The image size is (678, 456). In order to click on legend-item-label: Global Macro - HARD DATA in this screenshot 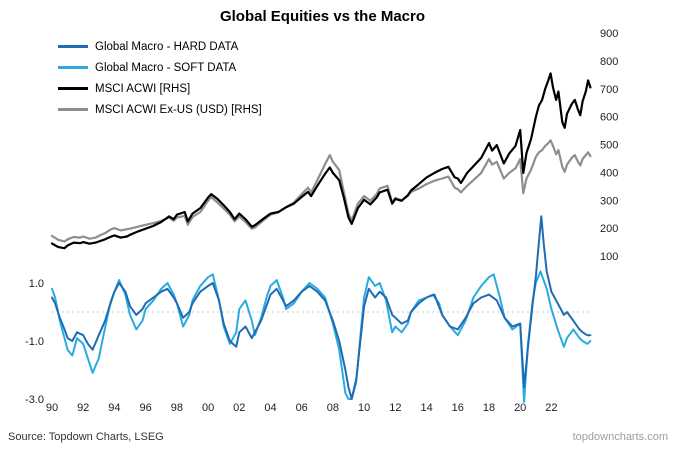, I will do `click(167, 46)`.